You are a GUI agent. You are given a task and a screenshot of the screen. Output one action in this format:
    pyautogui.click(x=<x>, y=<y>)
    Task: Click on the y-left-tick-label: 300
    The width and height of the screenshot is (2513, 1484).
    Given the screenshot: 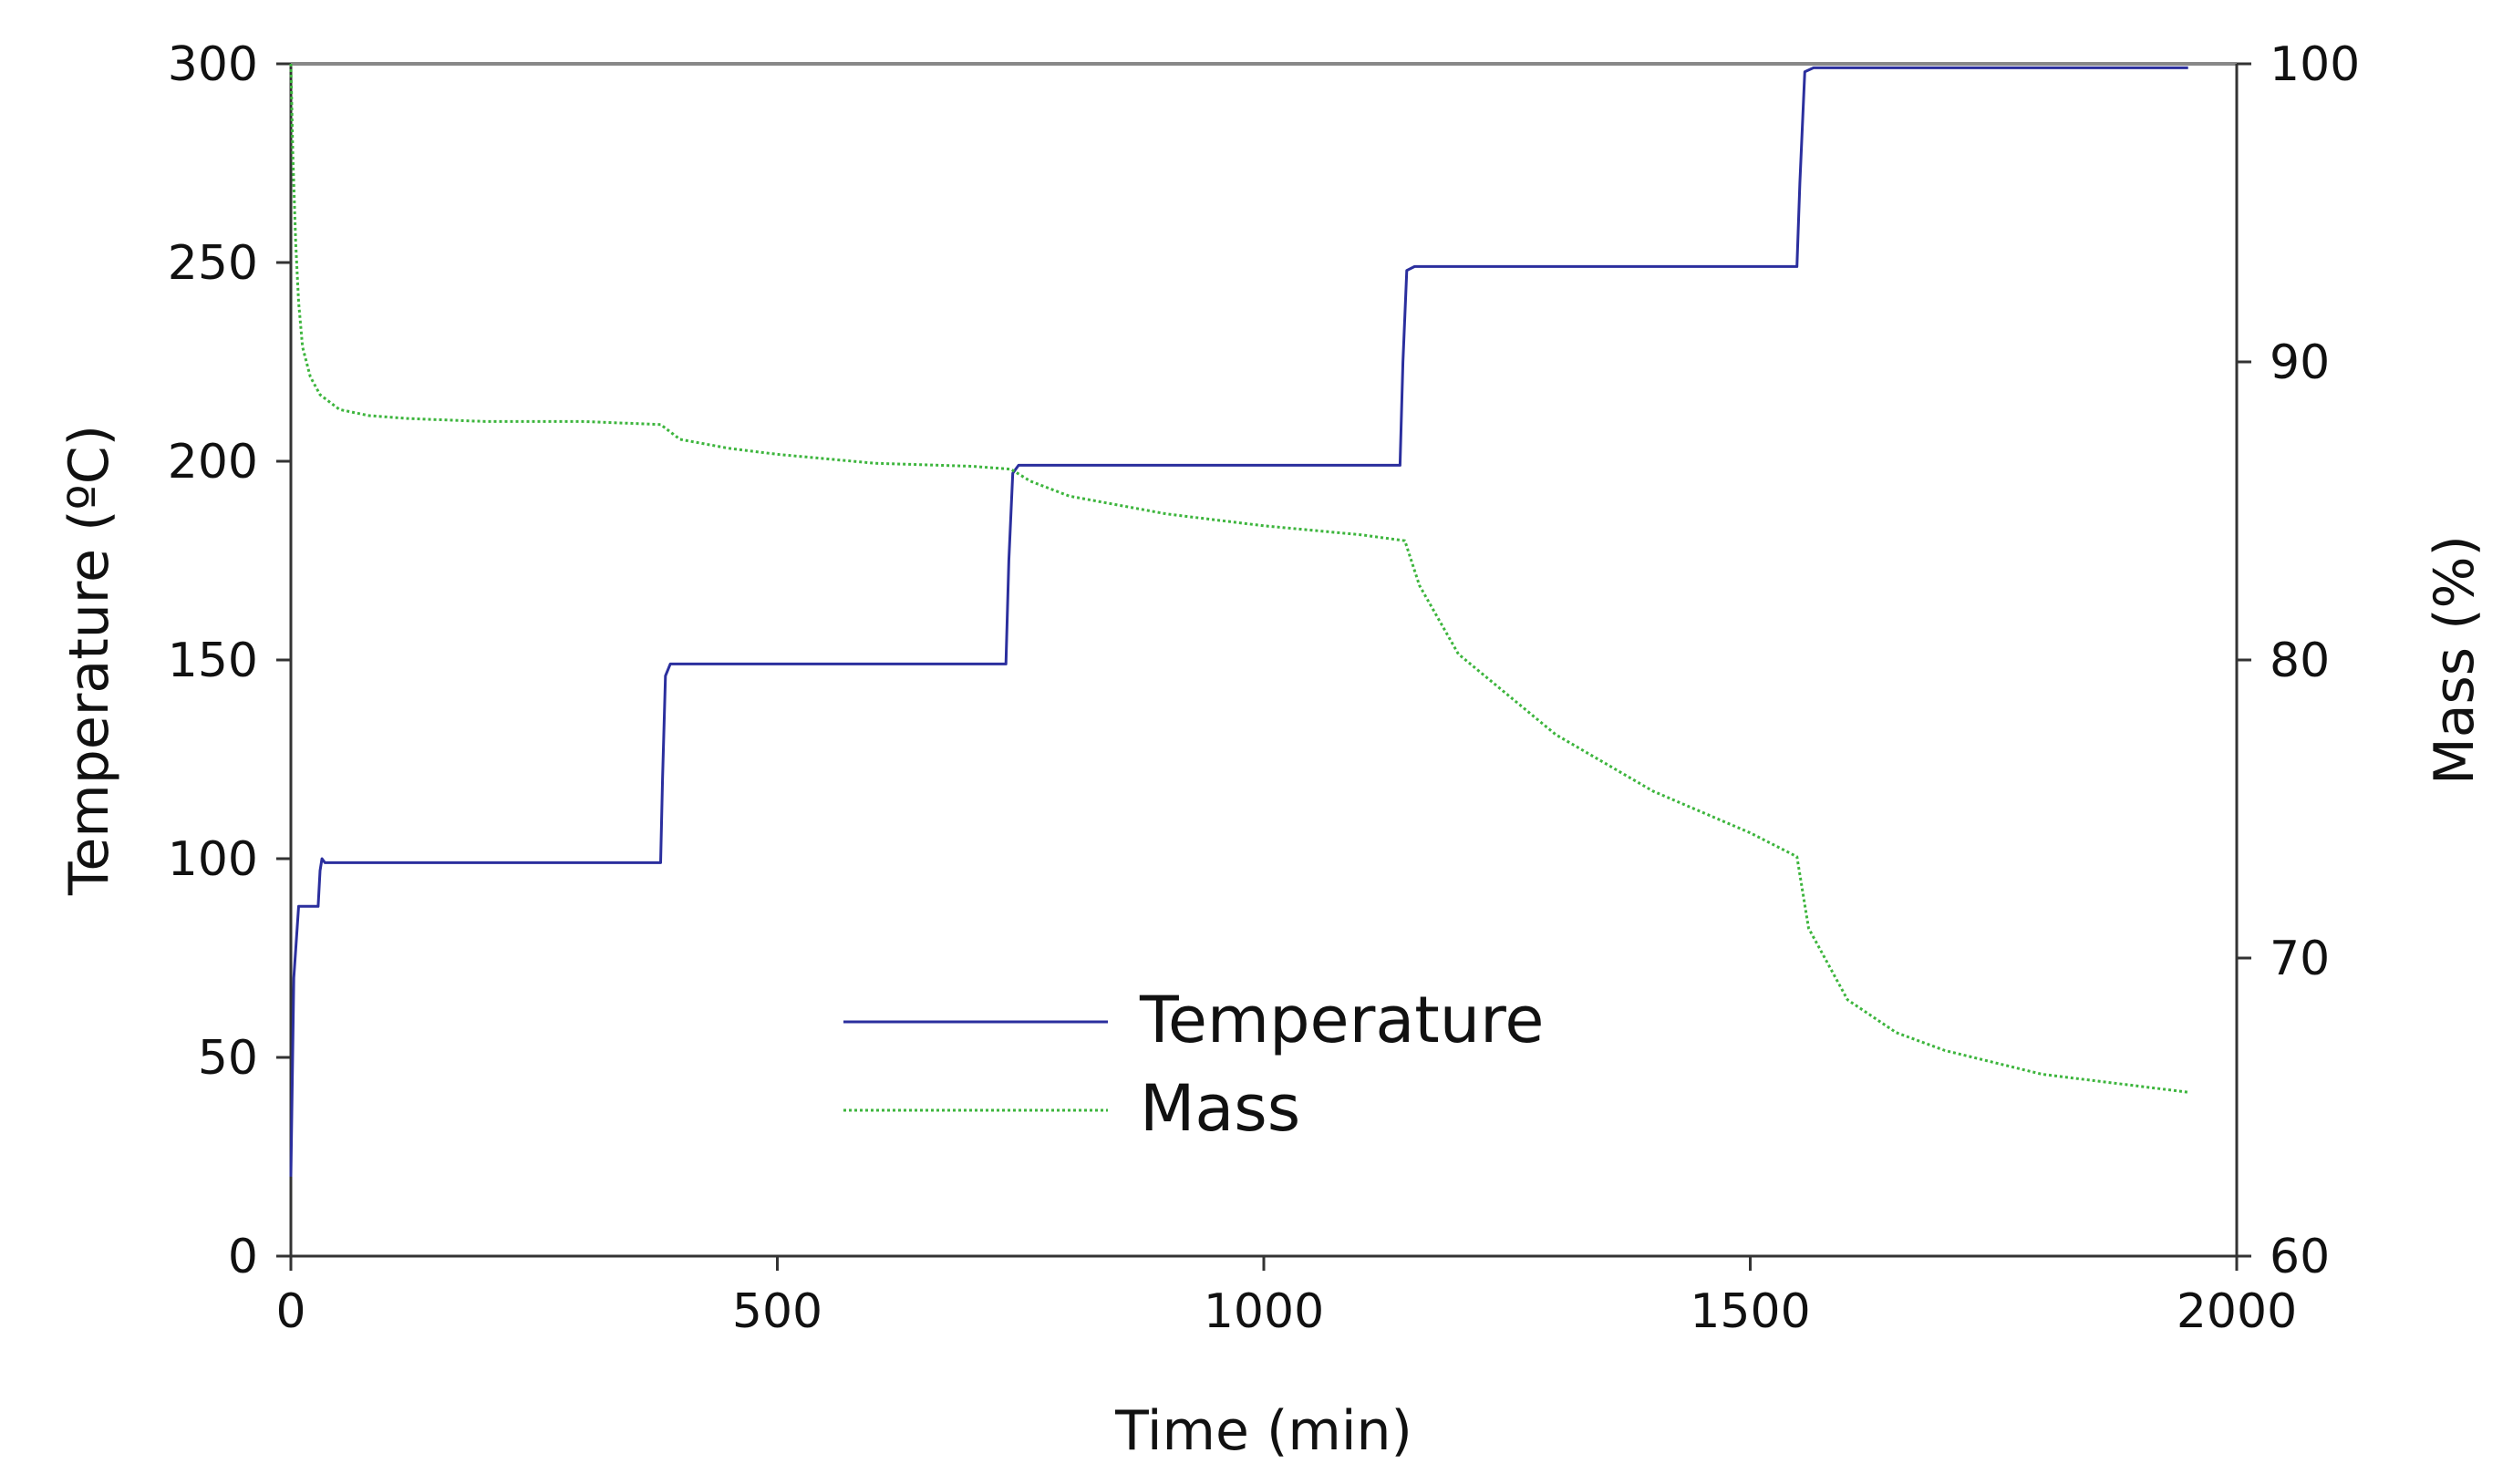 What is the action you would take?
    pyautogui.click(x=213, y=64)
    